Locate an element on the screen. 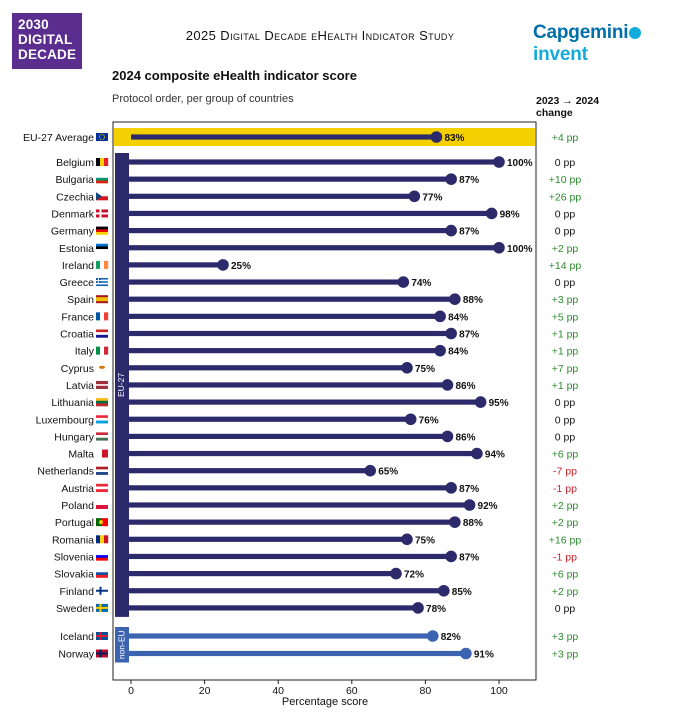  flag-mt-icon is located at coordinates (99, 453).